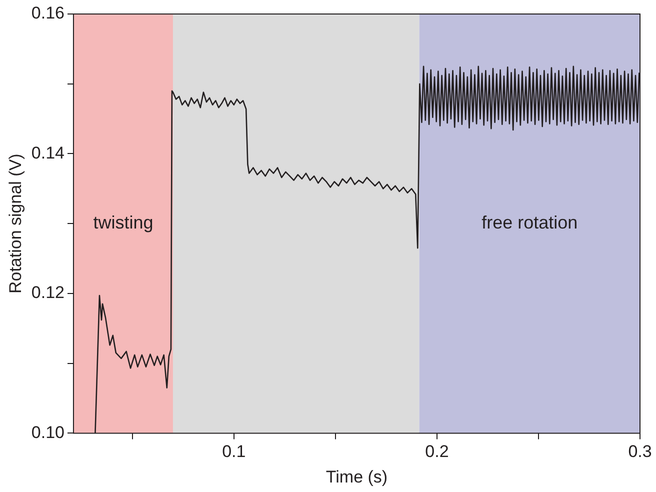 The image size is (656, 492). Describe the element at coordinates (437, 452) in the screenshot. I see `x-tick-label: 0.2` at that location.